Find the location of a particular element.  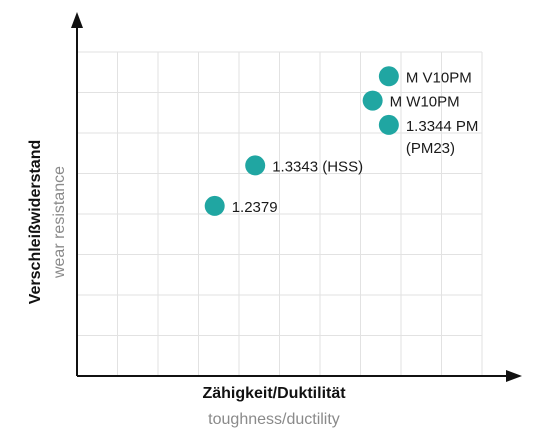

y-axis-label: Verschleißwiderstand is located at coordinates (35, 222).